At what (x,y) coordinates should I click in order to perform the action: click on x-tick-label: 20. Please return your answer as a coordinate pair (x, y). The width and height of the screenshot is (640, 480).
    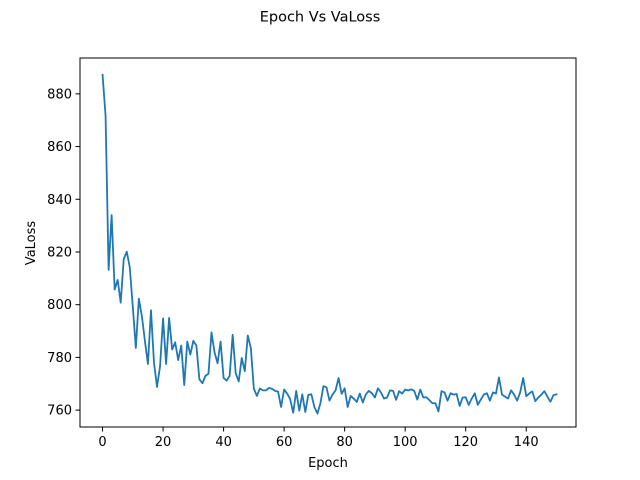
    Looking at the image, I should click on (163, 442).